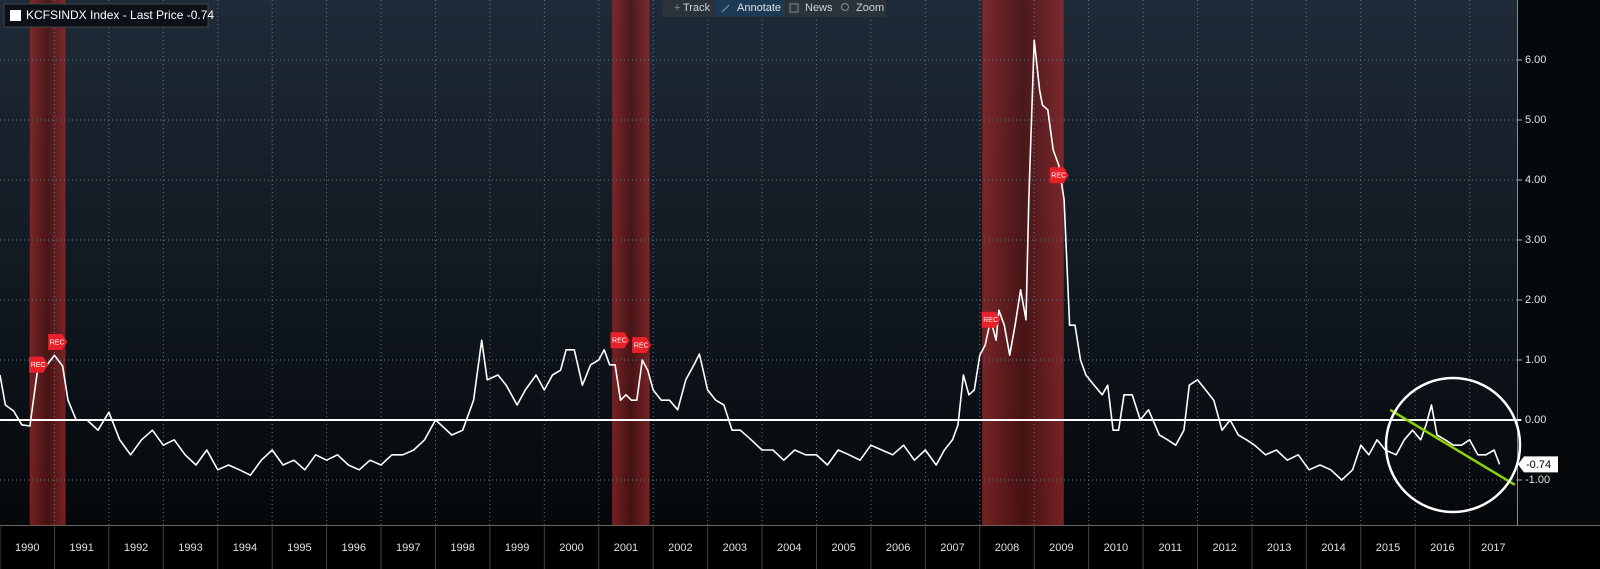 Image resolution: width=1600 pixels, height=569 pixels. I want to click on button-label: Track, so click(697, 8).